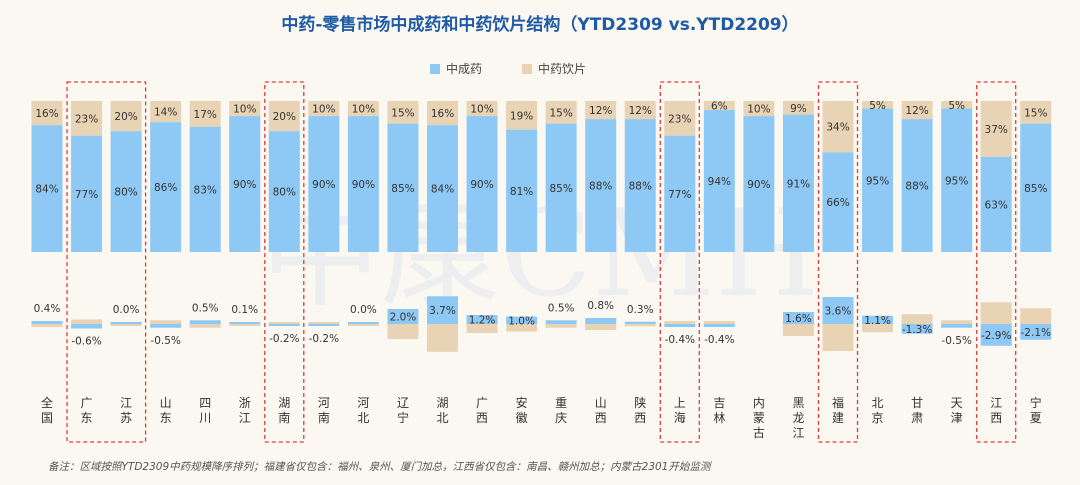  I want to click on change-label: 2.0%, so click(403, 318).